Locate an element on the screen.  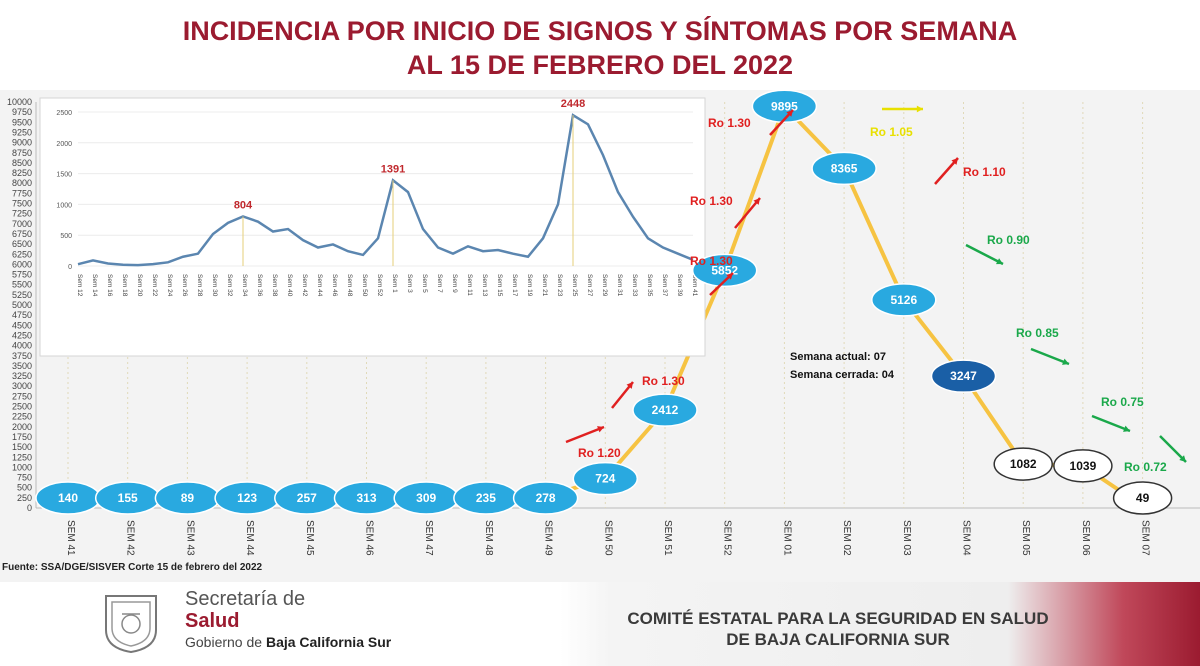
x-tick-label: SEM 01 is located at coordinates (786, 538).